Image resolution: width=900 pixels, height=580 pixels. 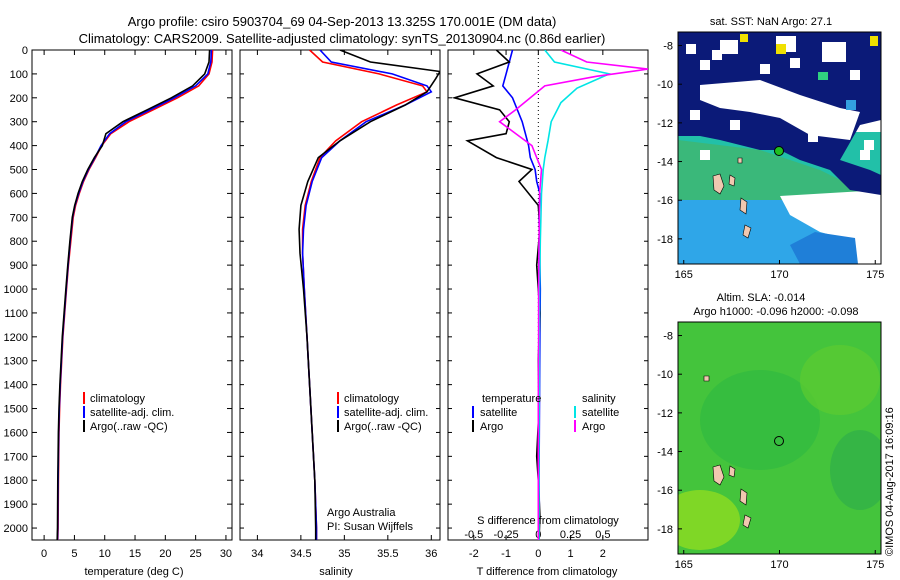 I want to click on legend-label-argo-t: Argo, so click(x=491, y=427).